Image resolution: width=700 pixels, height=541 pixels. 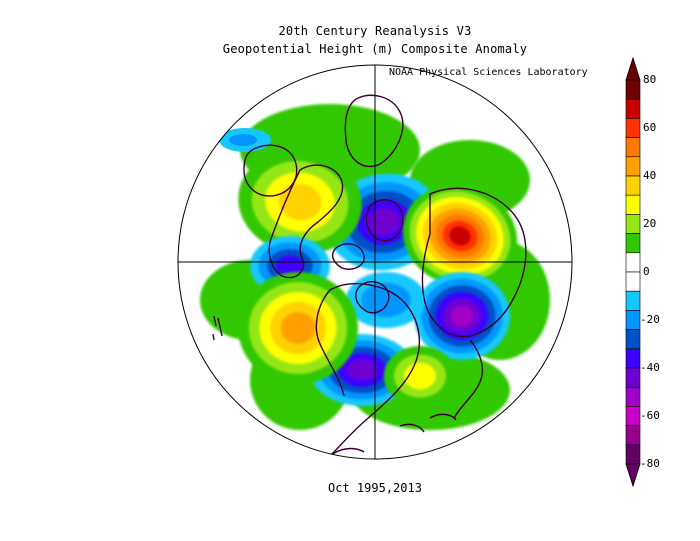 What do you see at coordinates (650, 175) in the screenshot?
I see `colorbar-tick-label: 40` at bounding box center [650, 175].